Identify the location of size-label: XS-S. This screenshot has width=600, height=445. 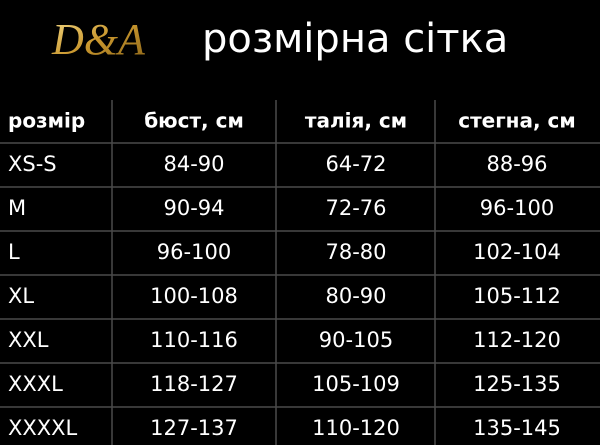
(32, 164).